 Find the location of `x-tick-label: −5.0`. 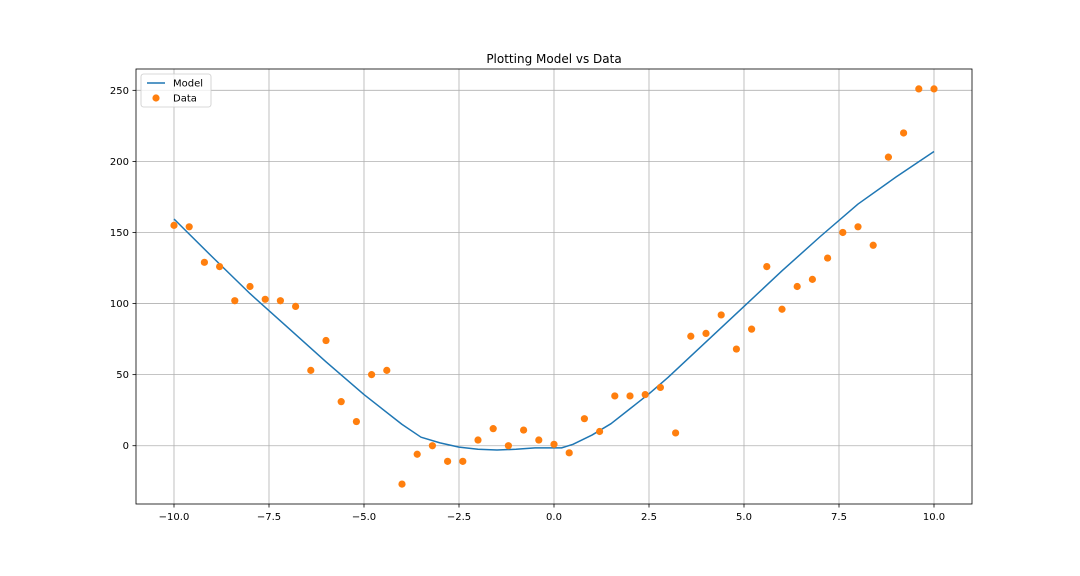

x-tick-label: −5.0 is located at coordinates (364, 517).